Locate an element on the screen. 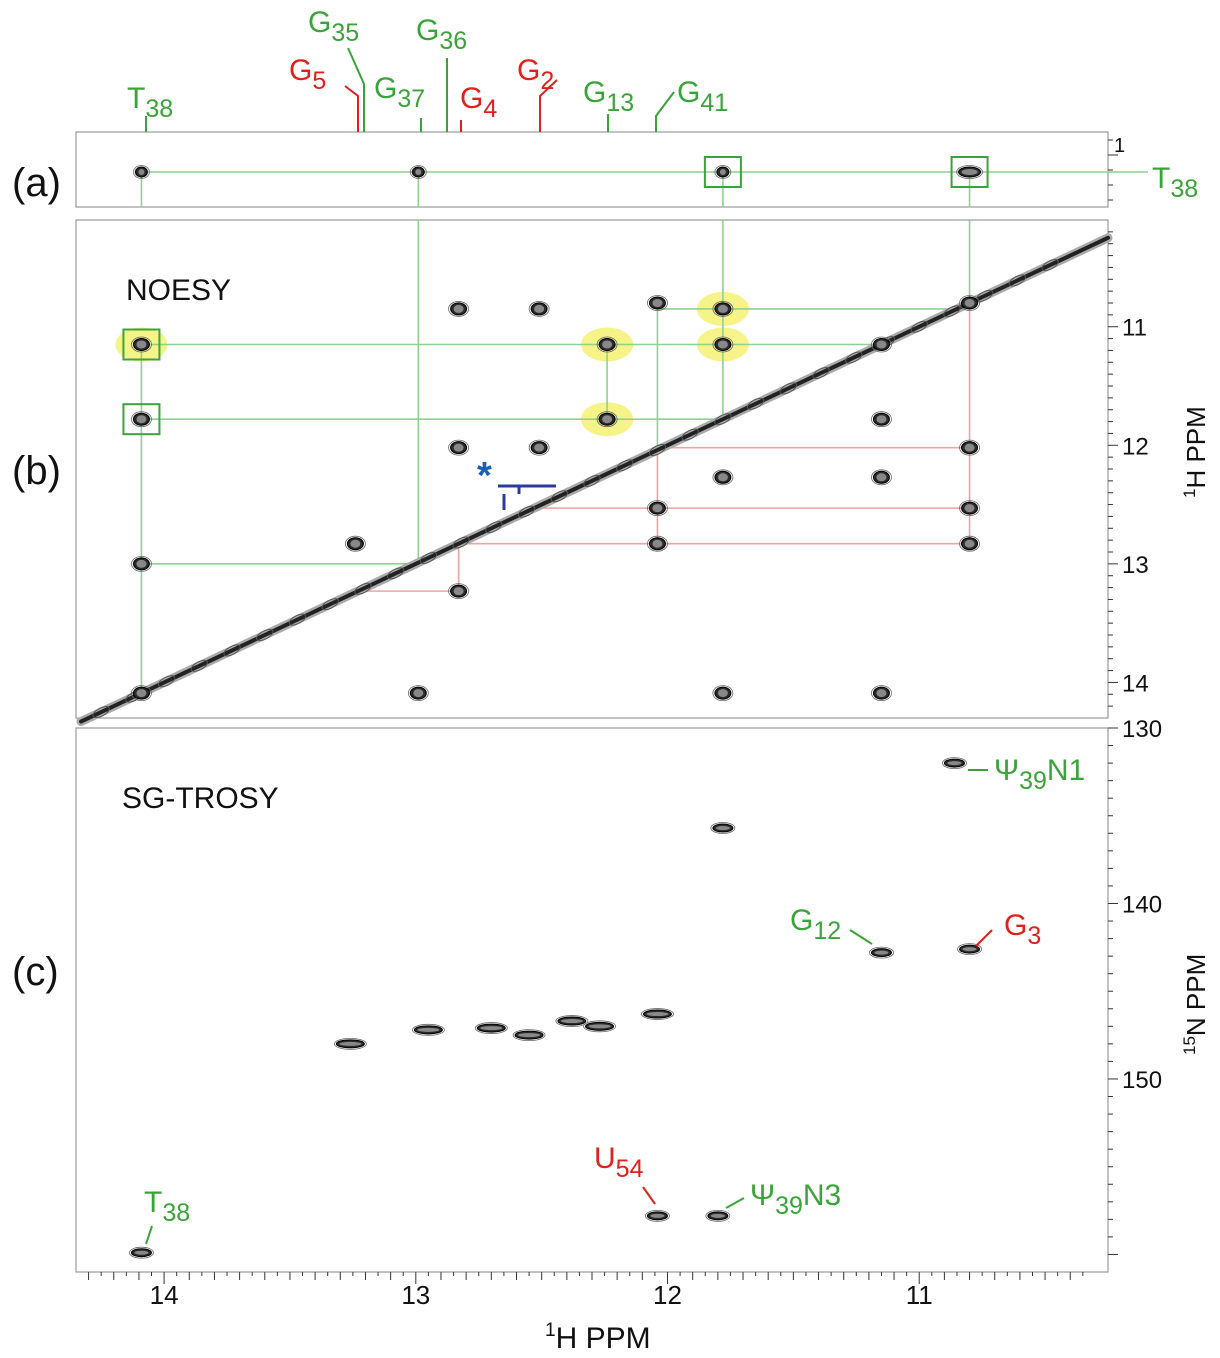 This screenshot has width=1220, height=1358. trosy-peak-8-center is located at coordinates (599, 1026).